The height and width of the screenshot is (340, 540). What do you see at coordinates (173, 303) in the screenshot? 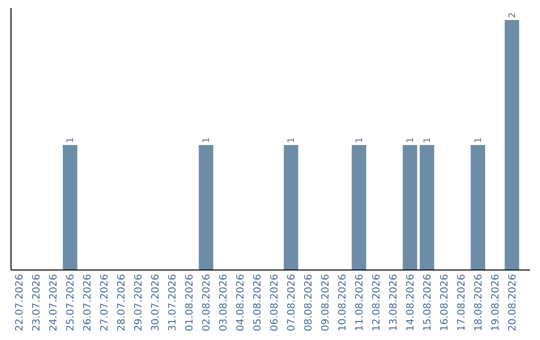
I see `x-tick-label: 31.07.2026` at bounding box center [173, 303].